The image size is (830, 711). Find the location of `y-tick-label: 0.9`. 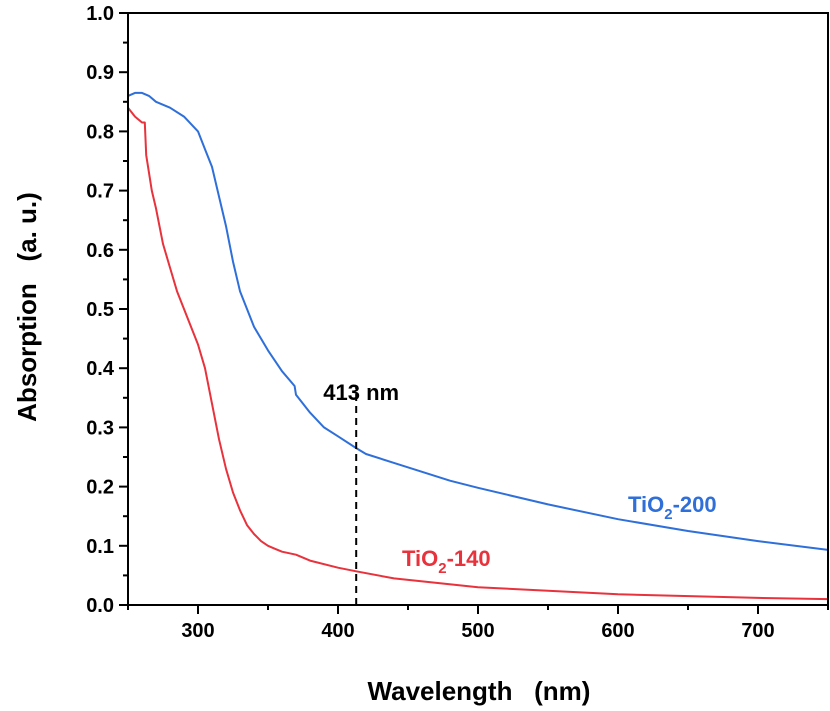

y-tick-label: 0.9 is located at coordinates (100, 73).